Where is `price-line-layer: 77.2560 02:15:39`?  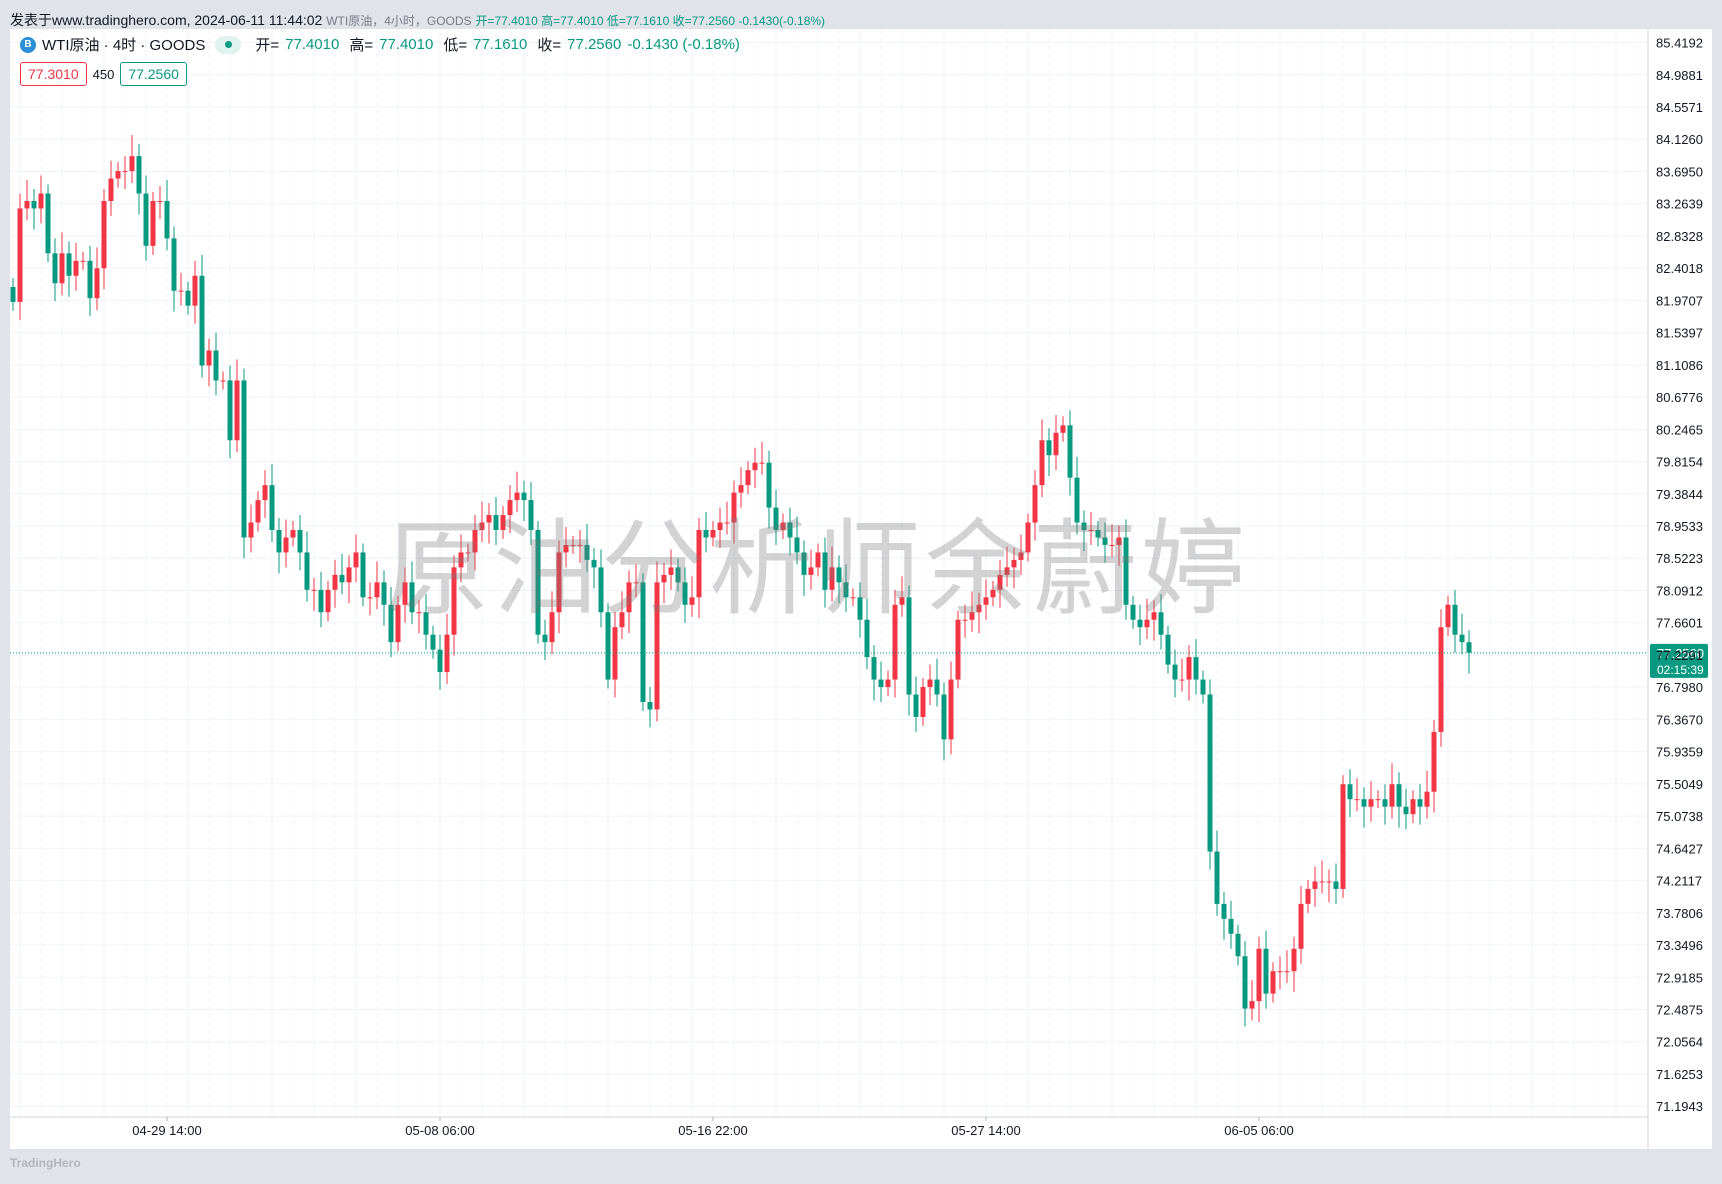 price-line-layer: 77.2560 02:15:39 is located at coordinates (859, 660).